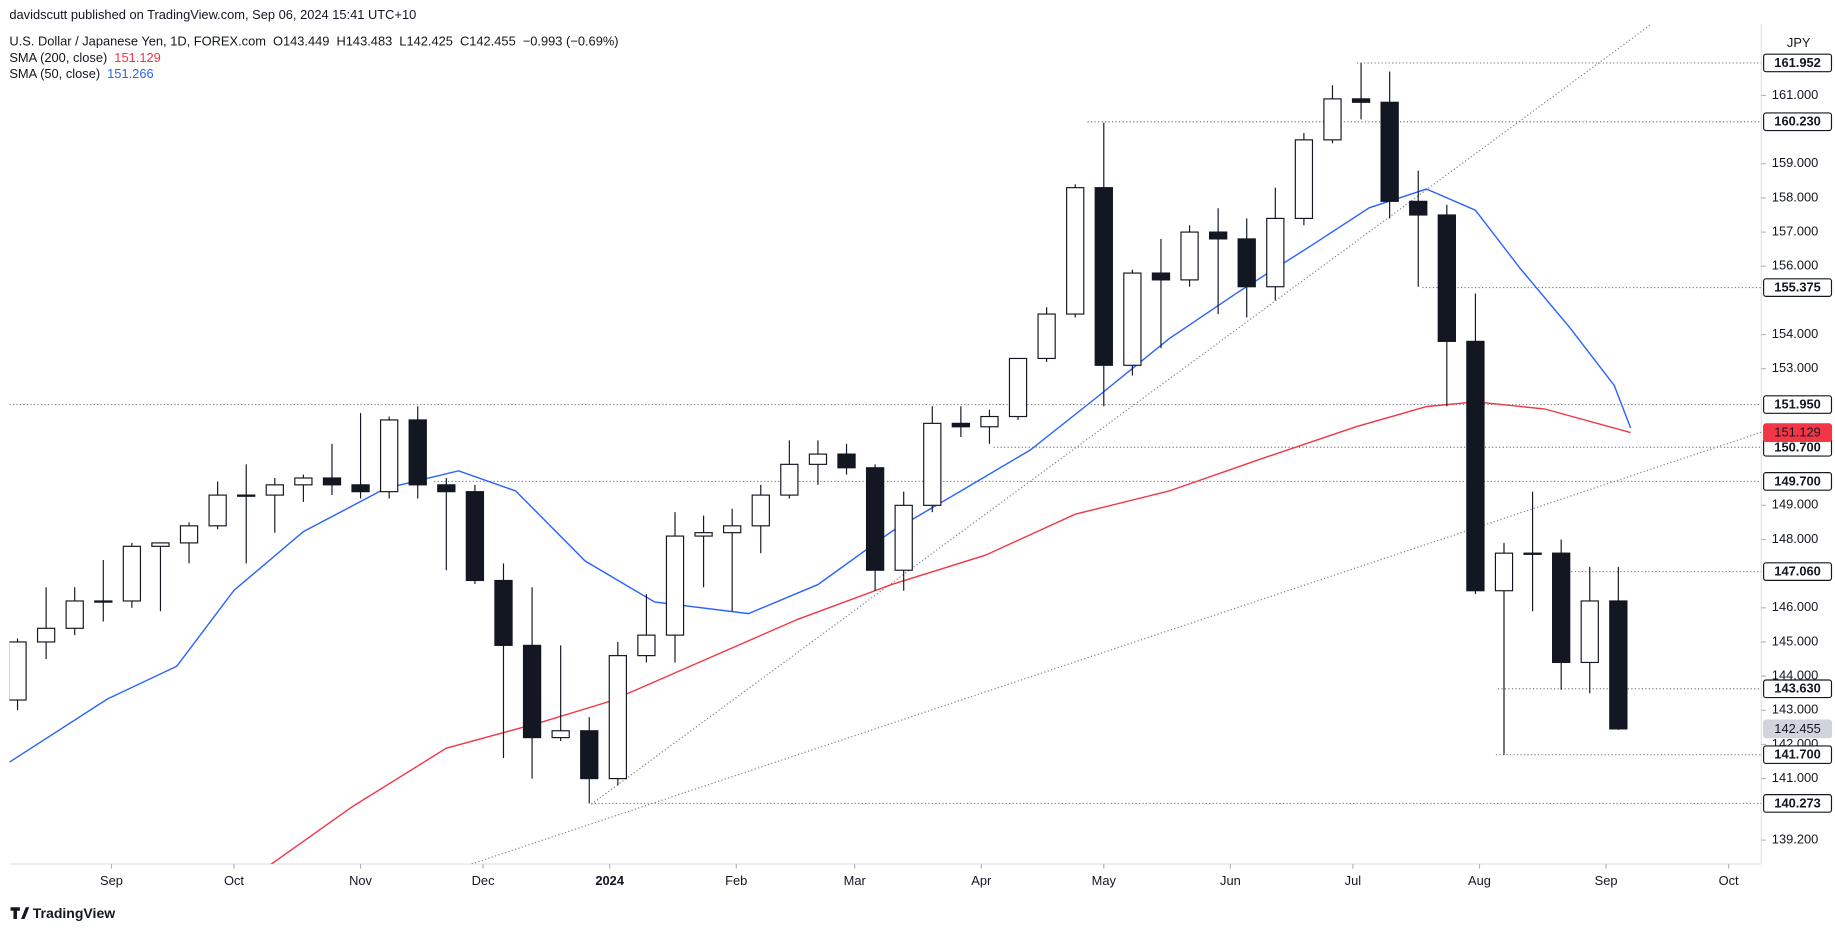 The height and width of the screenshot is (931, 1835). I want to click on brand-logo: TradingView, so click(62, 913).